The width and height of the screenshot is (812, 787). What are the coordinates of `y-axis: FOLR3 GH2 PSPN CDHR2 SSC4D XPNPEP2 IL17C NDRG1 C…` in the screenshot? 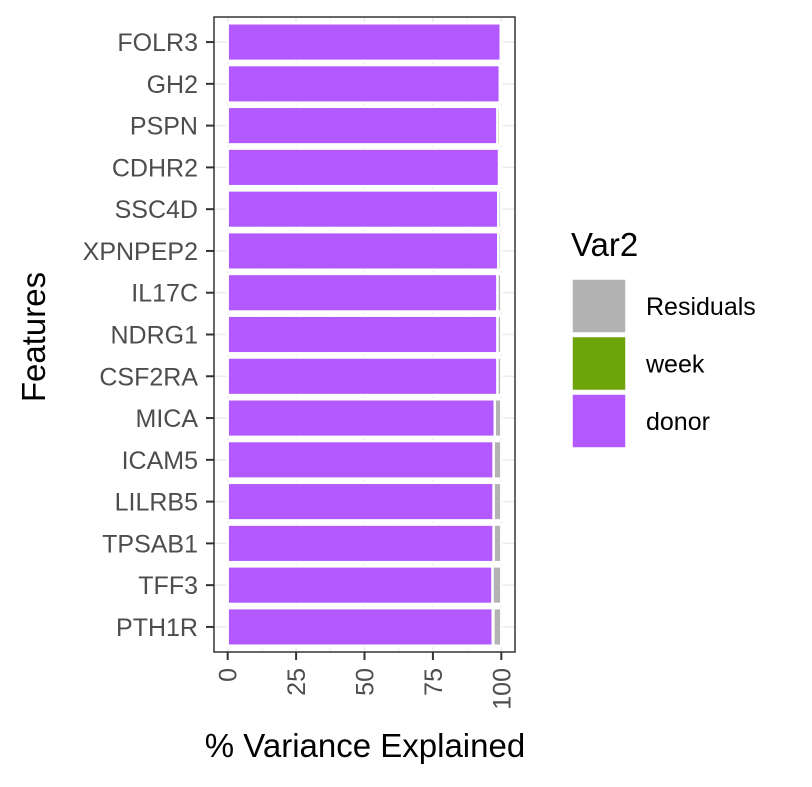 It's located at (148, 335).